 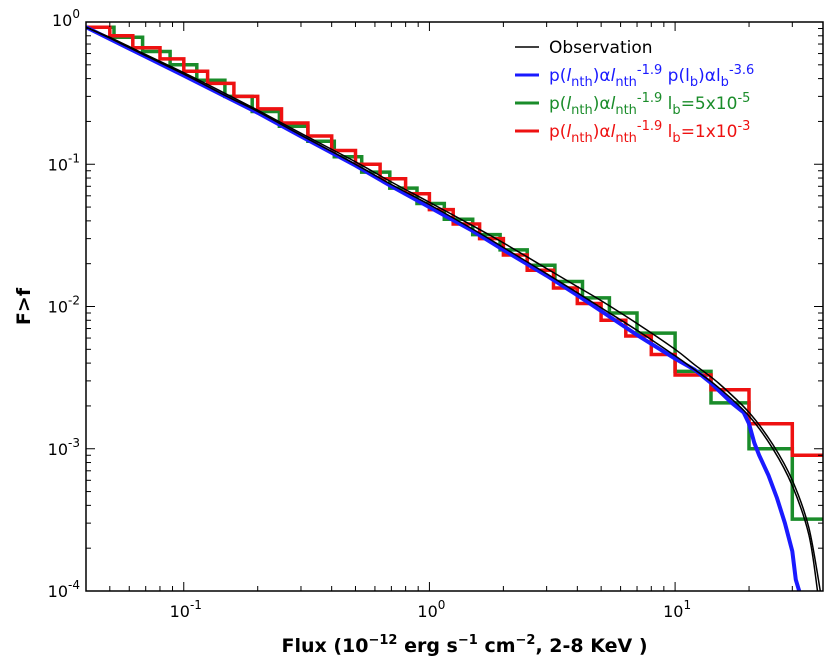 What do you see at coordinates (186, 609) in the screenshot?
I see `x-tick-label-0: 10⁻¹` at bounding box center [186, 609].